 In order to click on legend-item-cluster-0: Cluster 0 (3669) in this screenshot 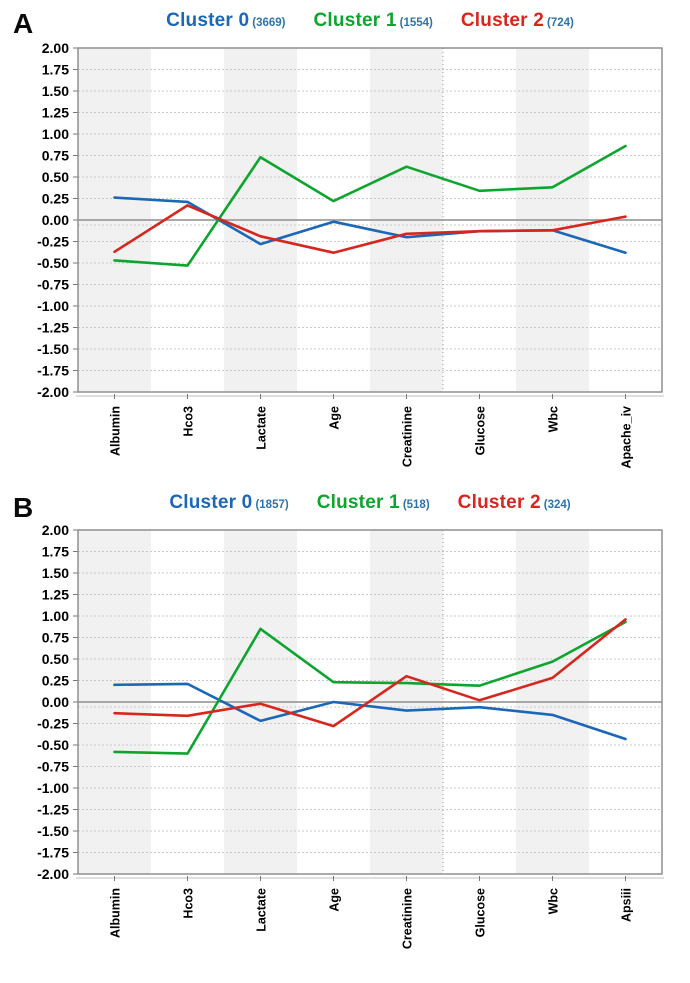, I will do `click(225, 21)`.